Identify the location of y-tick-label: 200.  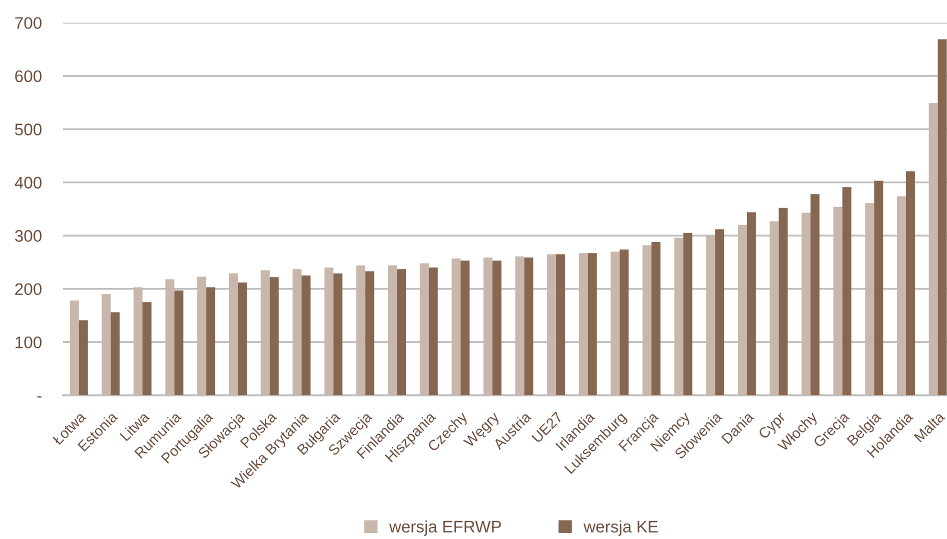
(28, 289).